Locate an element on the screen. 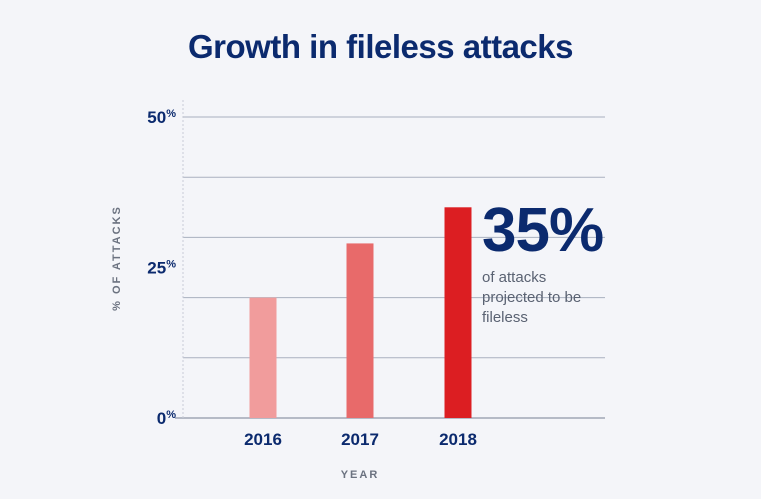 The width and height of the screenshot is (761, 499). chart-title: Growth in fileless attacks is located at coordinates (380, 46).